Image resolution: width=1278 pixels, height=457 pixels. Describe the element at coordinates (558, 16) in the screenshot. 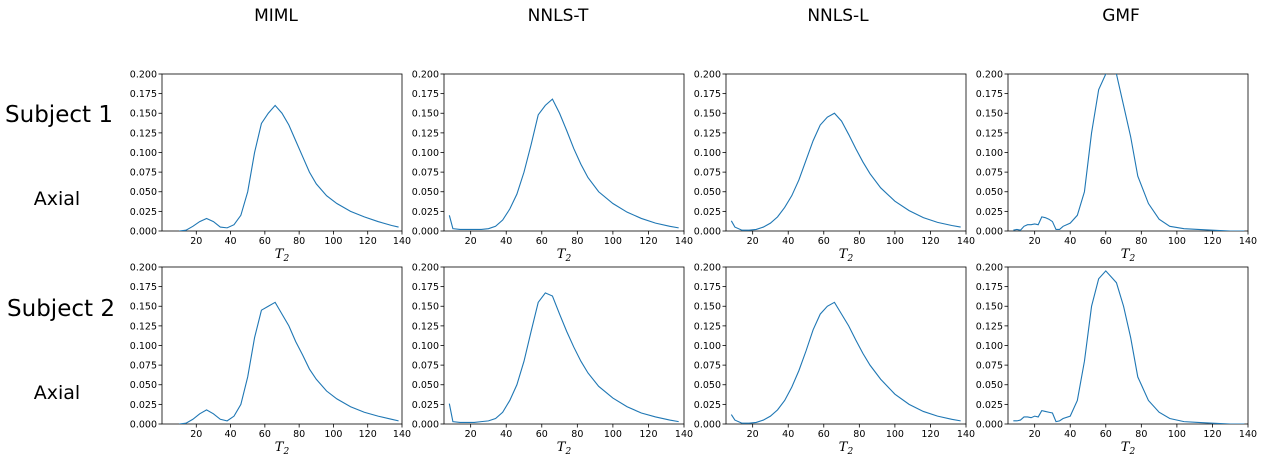

I see `column-title-nnls-t: NNLS-T` at that location.